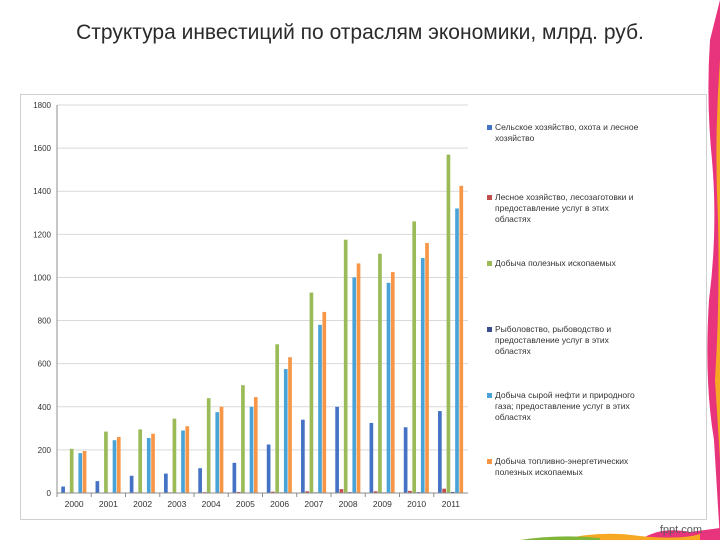 The image size is (720, 540). I want to click on legend-label: Добыча полезных ископаемых, so click(555, 263).